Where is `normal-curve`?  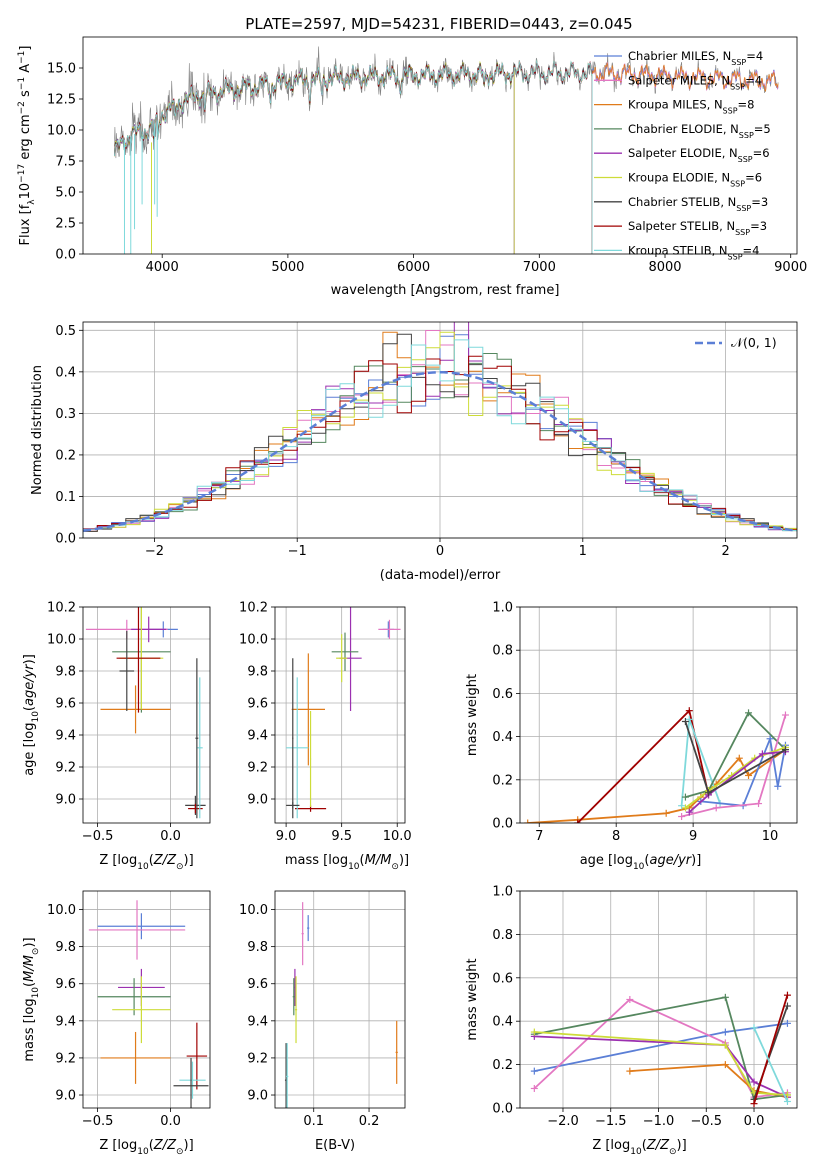
normal-curve is located at coordinates (440, 451).